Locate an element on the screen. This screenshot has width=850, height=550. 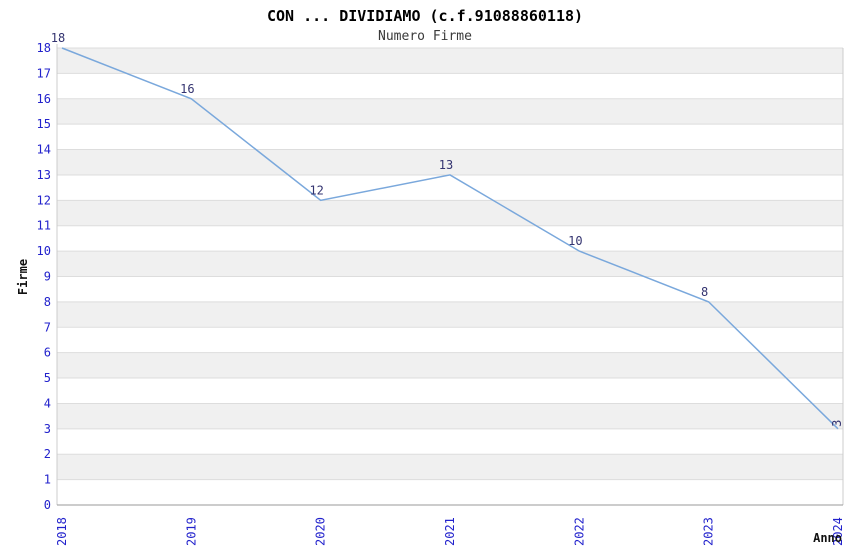
y-tick-label: 15 is located at coordinates (44, 124).